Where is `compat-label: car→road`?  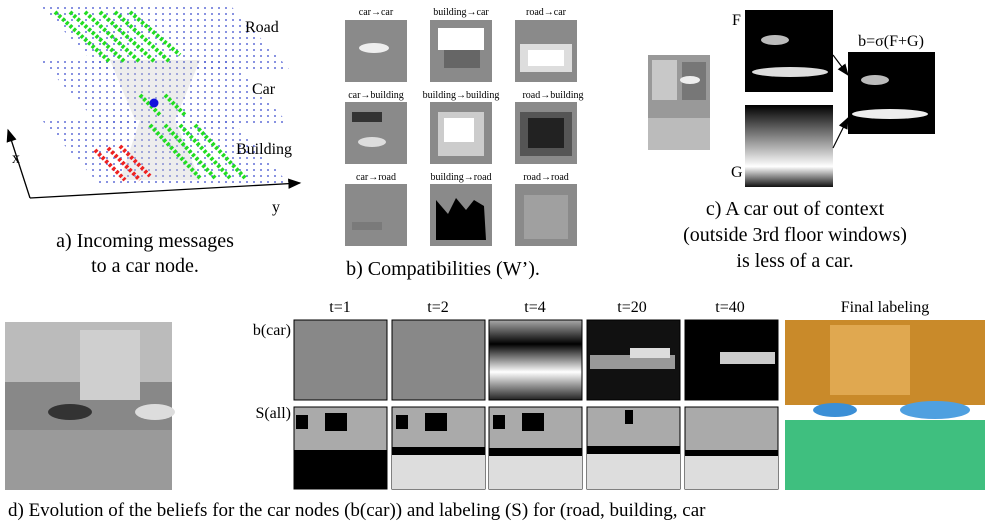 compat-label: car→road is located at coordinates (376, 177).